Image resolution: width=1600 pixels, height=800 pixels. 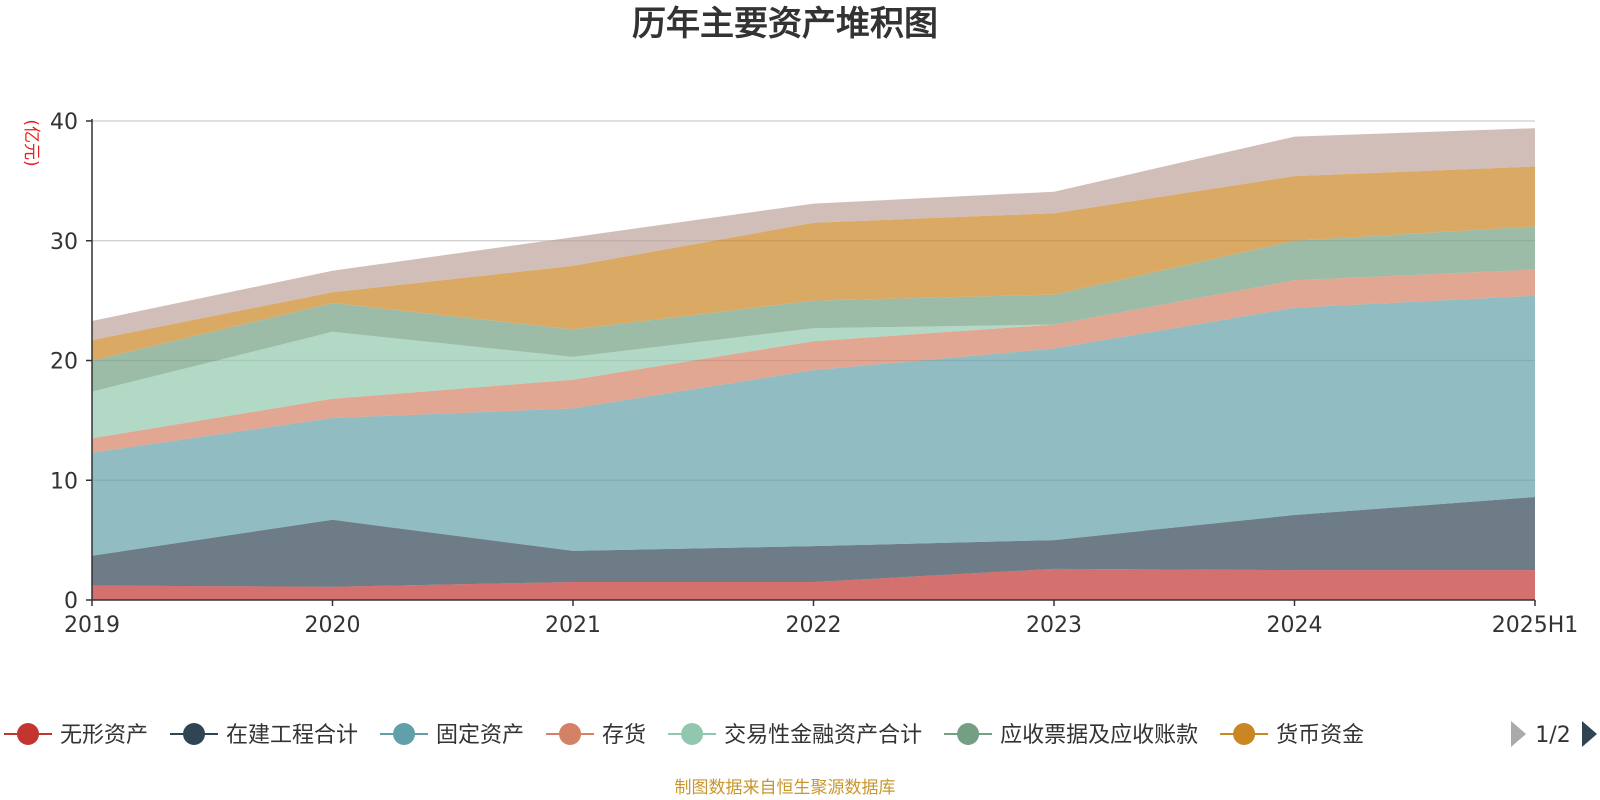 What do you see at coordinates (814, 625) in the screenshot?
I see `x-tick-label: 2022` at bounding box center [814, 625].